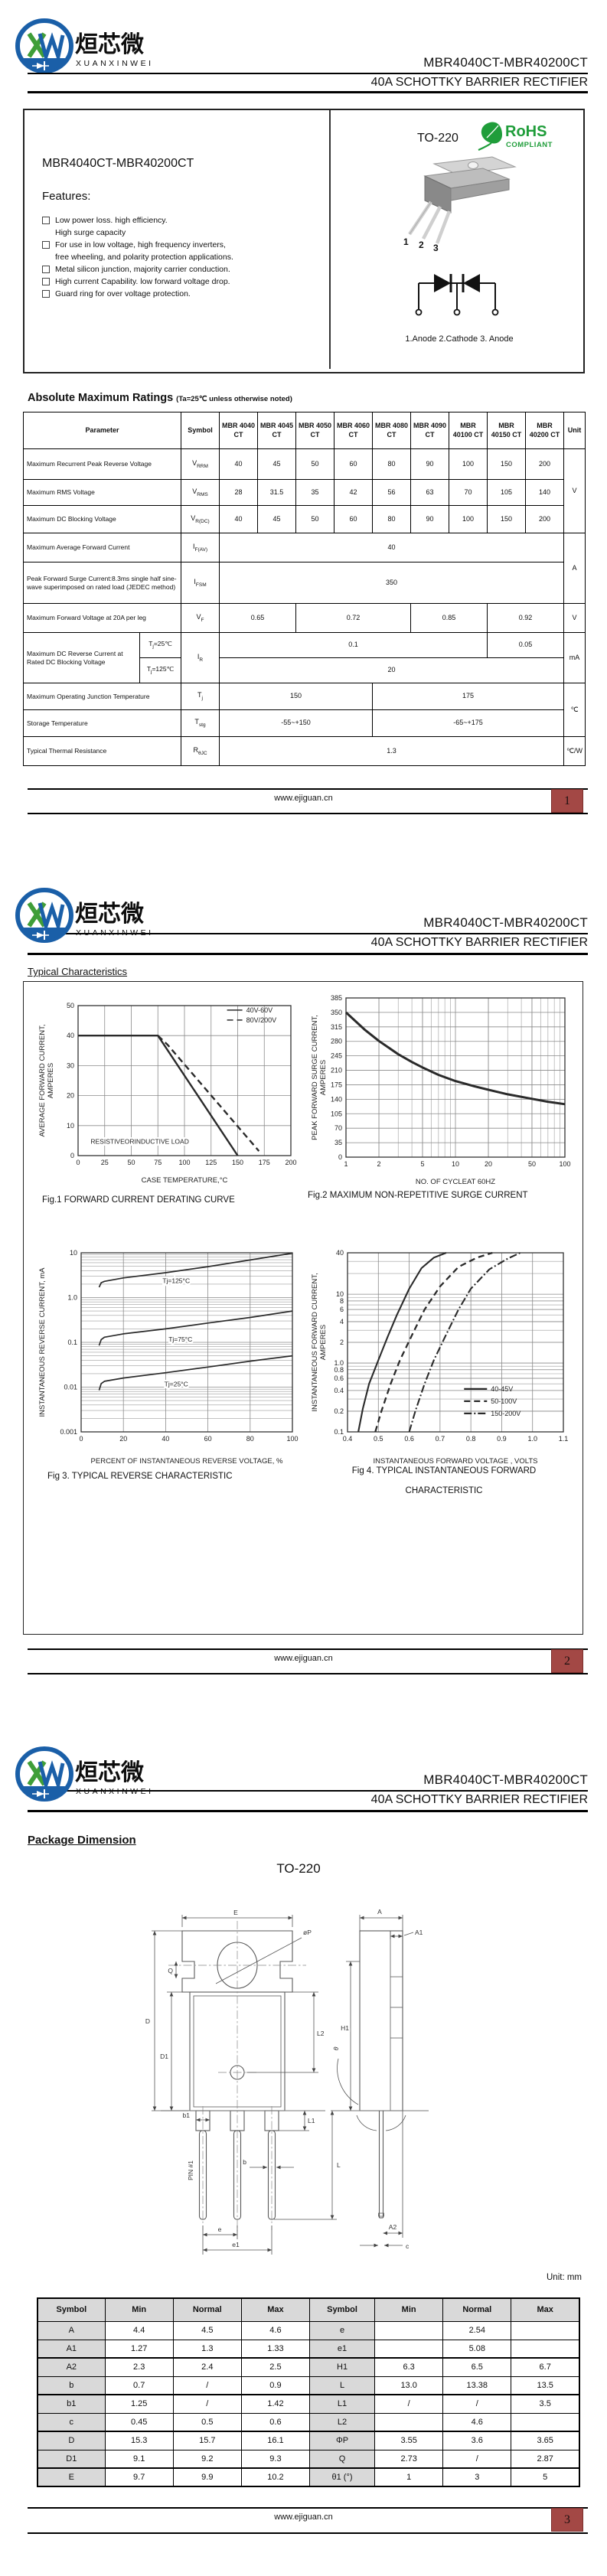 The width and height of the screenshot is (607, 2576). Describe the element at coordinates (201, 464) in the screenshot. I see `table-cell: VRRM` at that location.